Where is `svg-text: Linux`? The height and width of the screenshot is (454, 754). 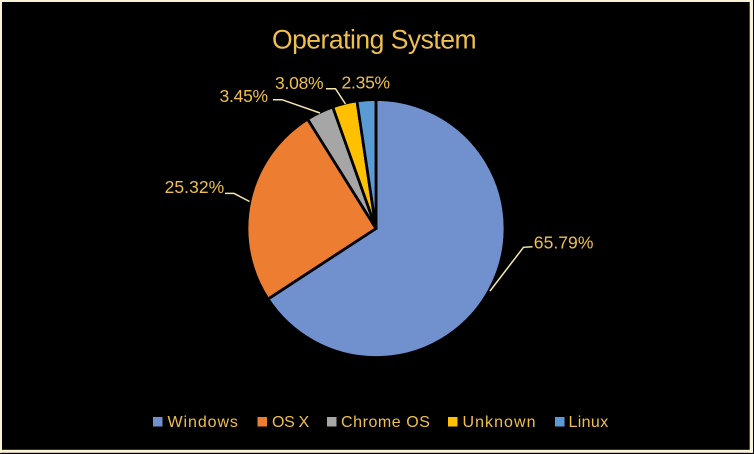
svg-text: Linux is located at coordinates (589, 422).